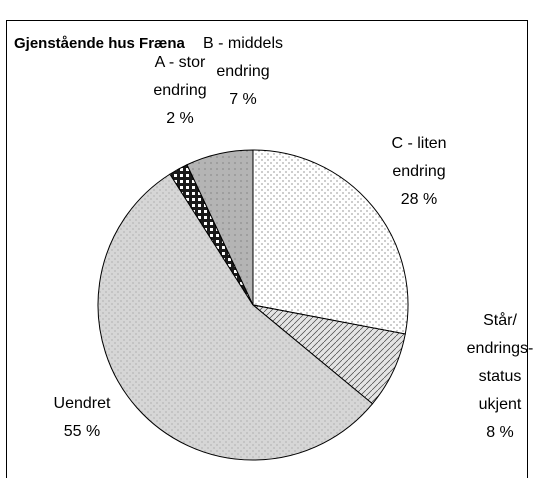 This screenshot has height=478, width=534. What do you see at coordinates (500, 362) in the screenshot?
I see `slice-label: Står/endrings-status ukjent` at bounding box center [500, 362].